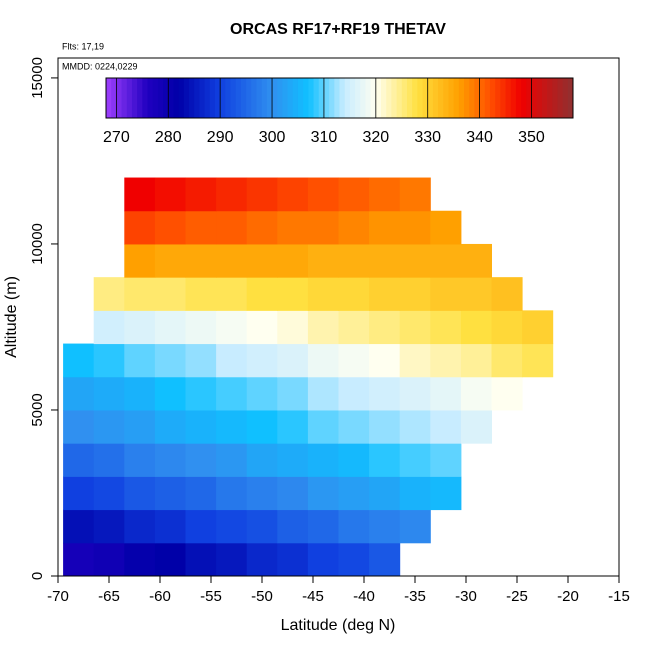  What do you see at coordinates (211, 596) in the screenshot?
I see `x-tick-label: -55` at bounding box center [211, 596].